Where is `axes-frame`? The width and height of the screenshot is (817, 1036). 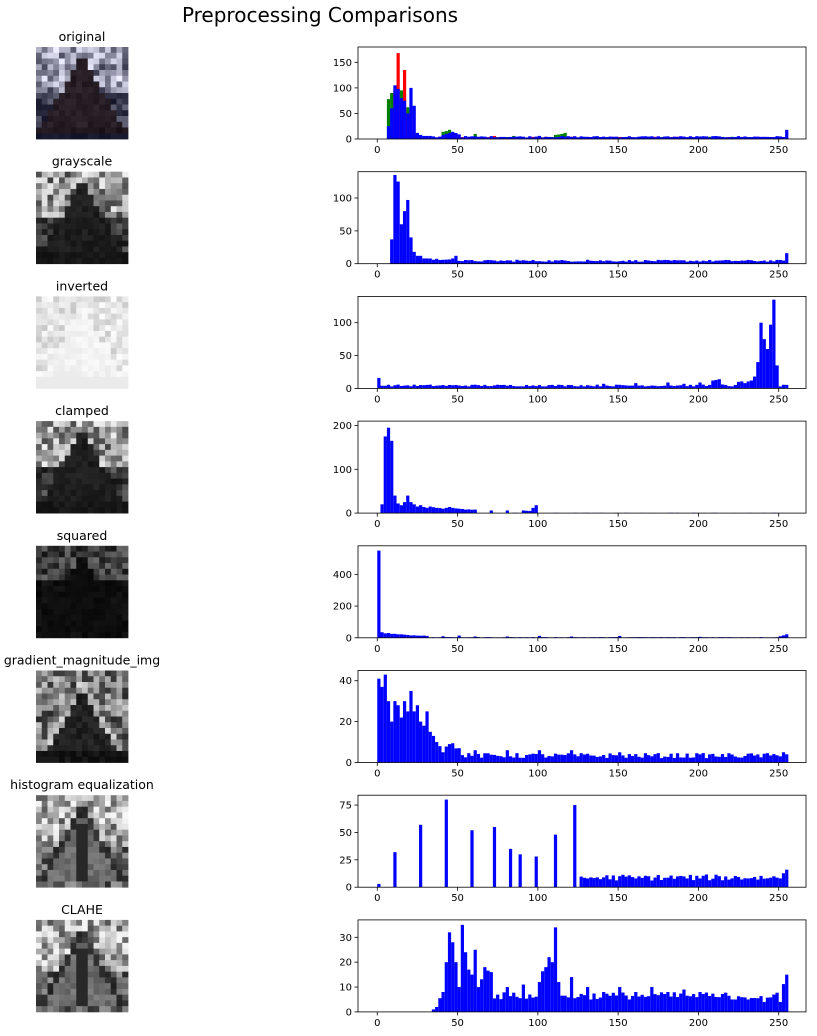
axes-frame is located at coordinates (582, 93).